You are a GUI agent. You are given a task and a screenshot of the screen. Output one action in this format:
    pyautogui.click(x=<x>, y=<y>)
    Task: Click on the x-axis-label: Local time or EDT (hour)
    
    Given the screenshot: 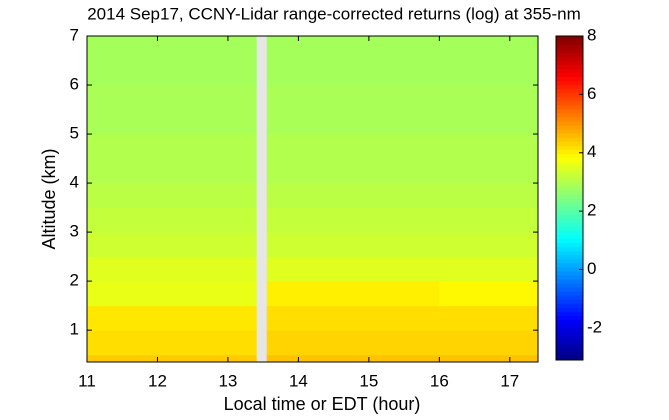 What is the action you would take?
    pyautogui.click(x=322, y=404)
    